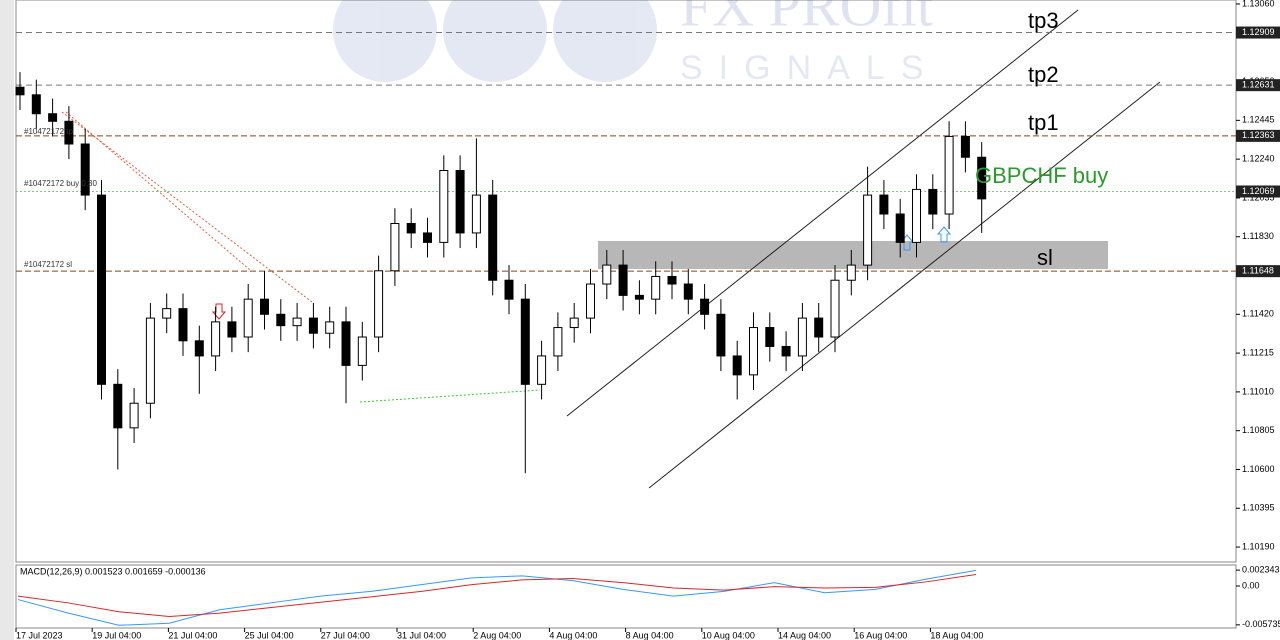 This screenshot has width=1280, height=640. I want to click on level-label: 1.11648, so click(1258, 271).